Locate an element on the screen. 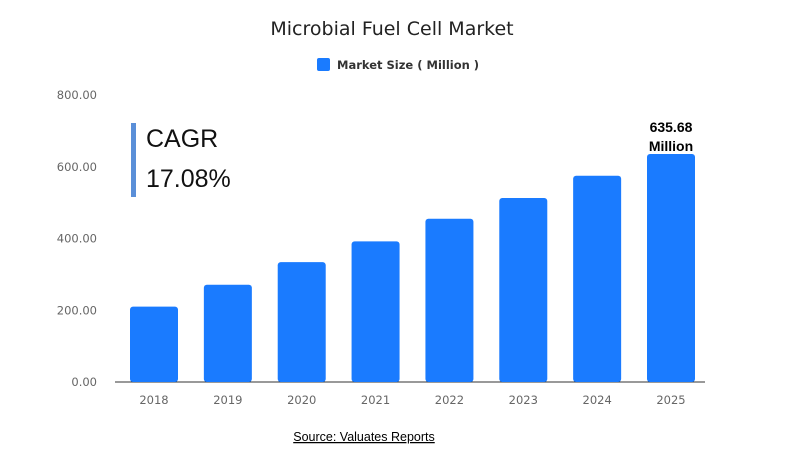 The height and width of the screenshot is (450, 800). callout-unit: Million is located at coordinates (671, 146).